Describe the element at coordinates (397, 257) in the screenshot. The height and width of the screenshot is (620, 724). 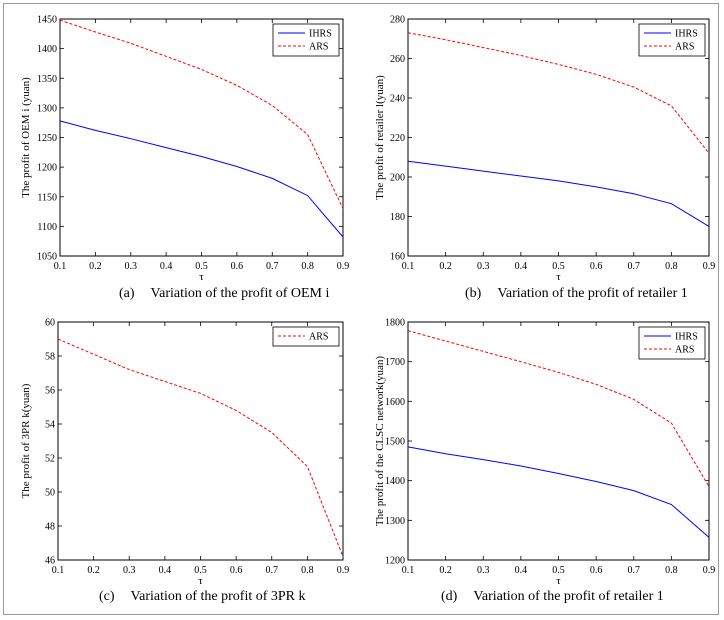
I see `y-tick-label-b: 160` at that location.